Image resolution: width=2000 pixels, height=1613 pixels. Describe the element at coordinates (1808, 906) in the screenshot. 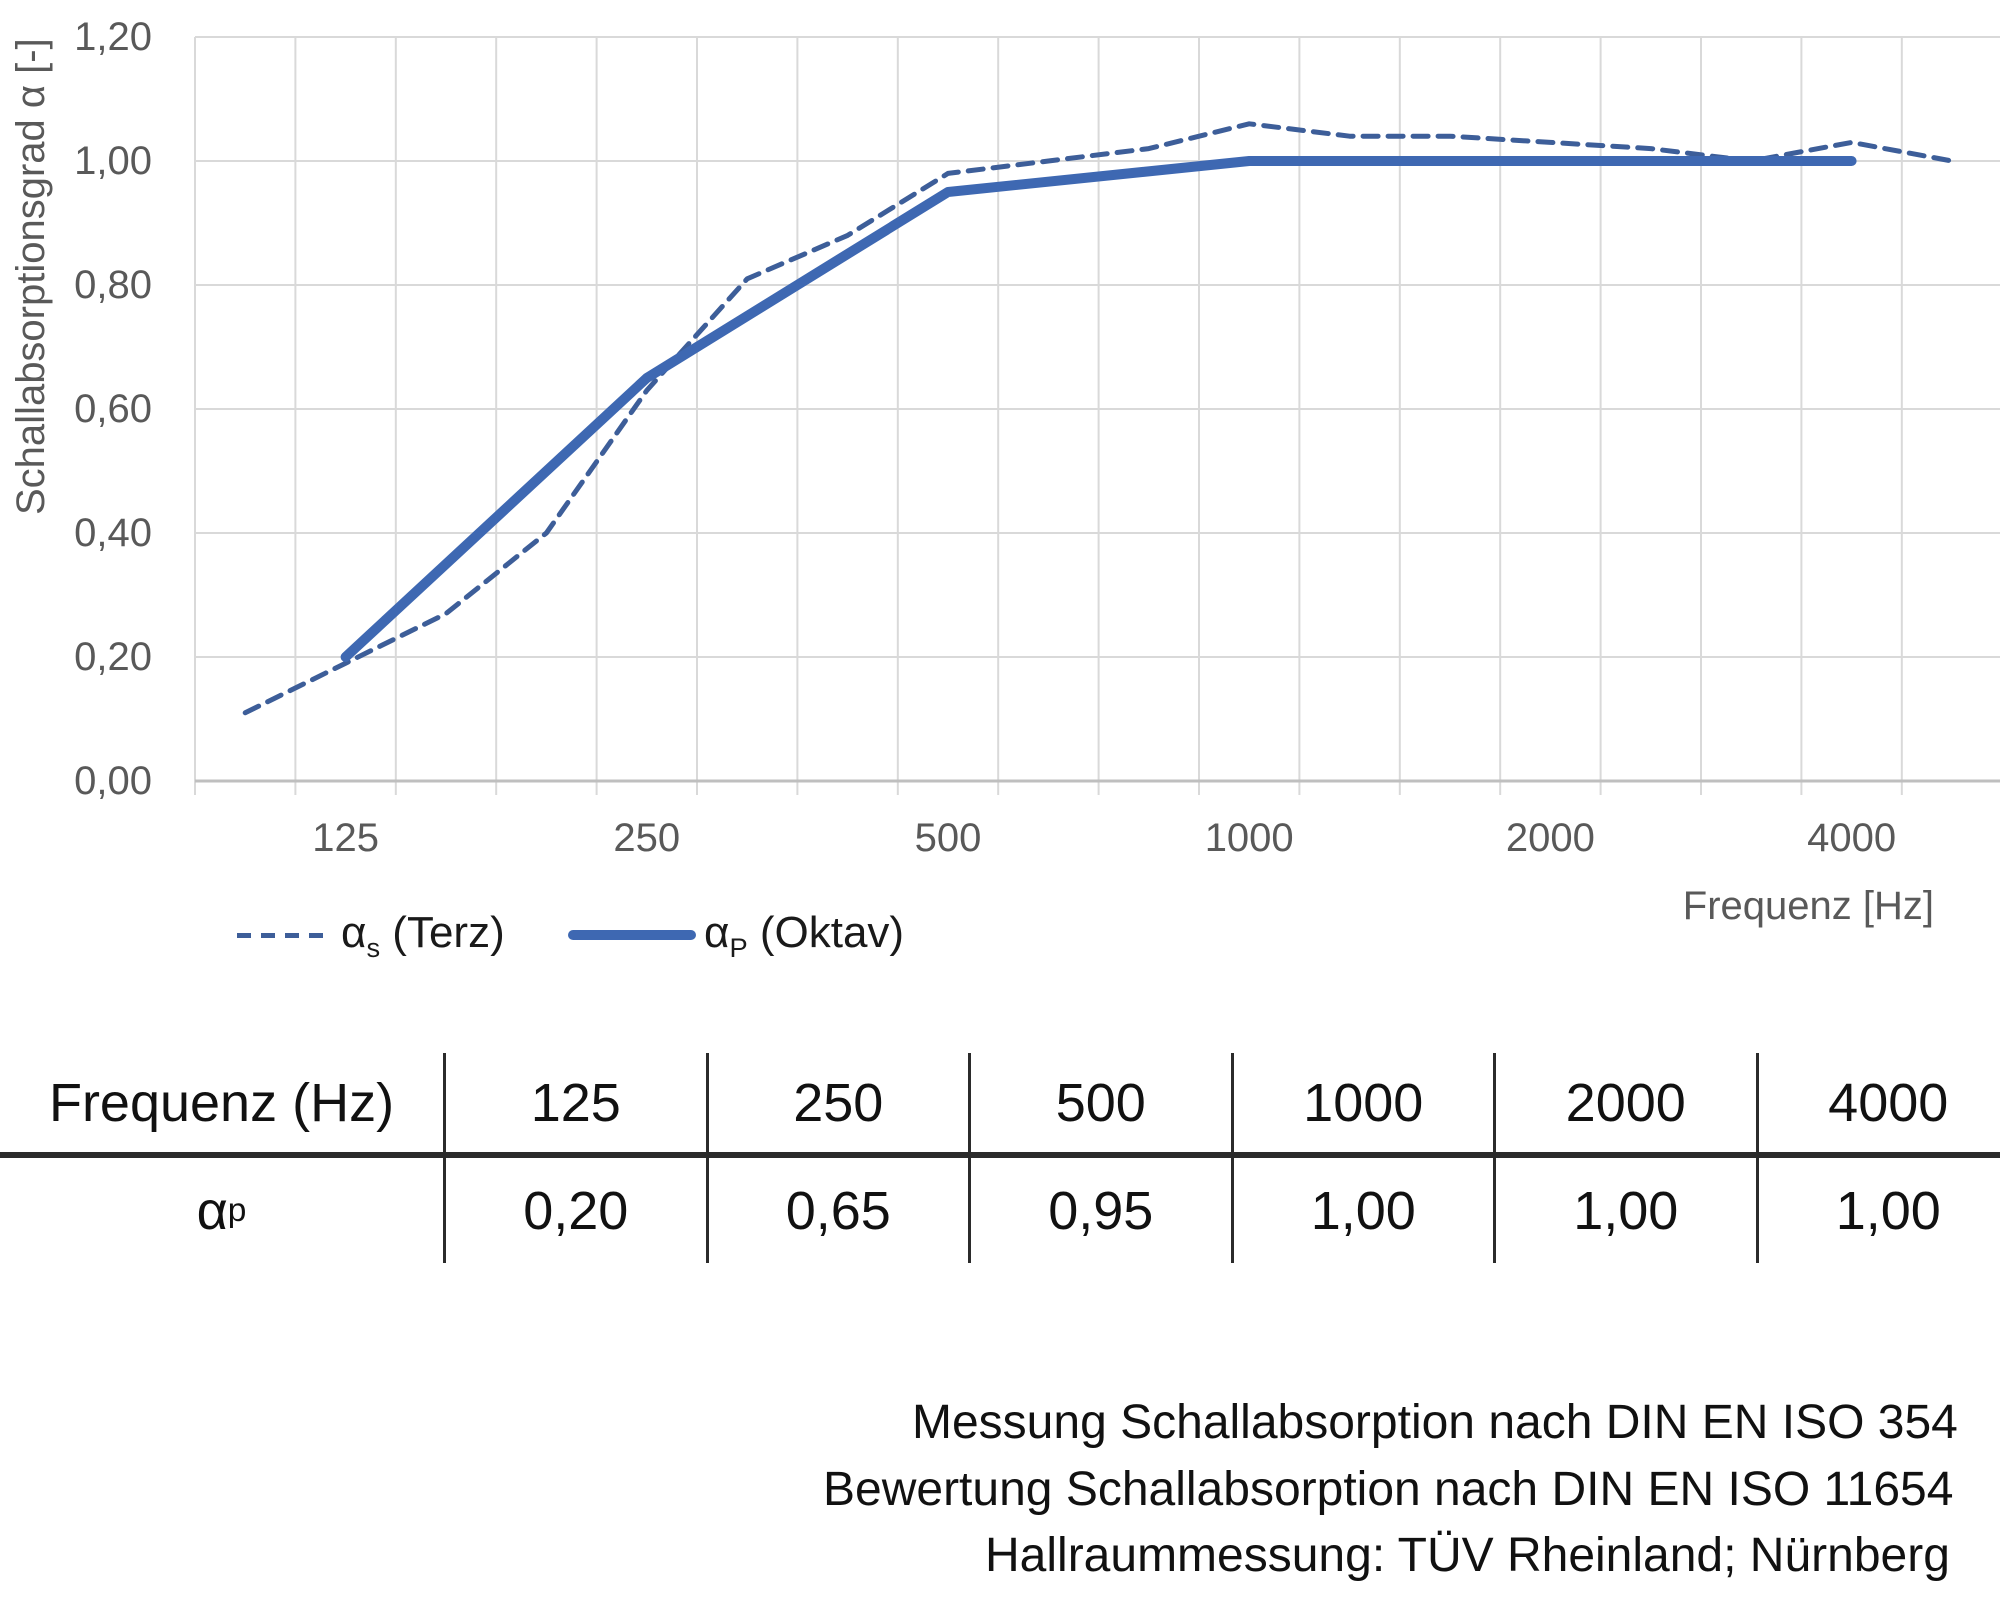

I see `x-axis-title: Frequenz [Hz]` at that location.